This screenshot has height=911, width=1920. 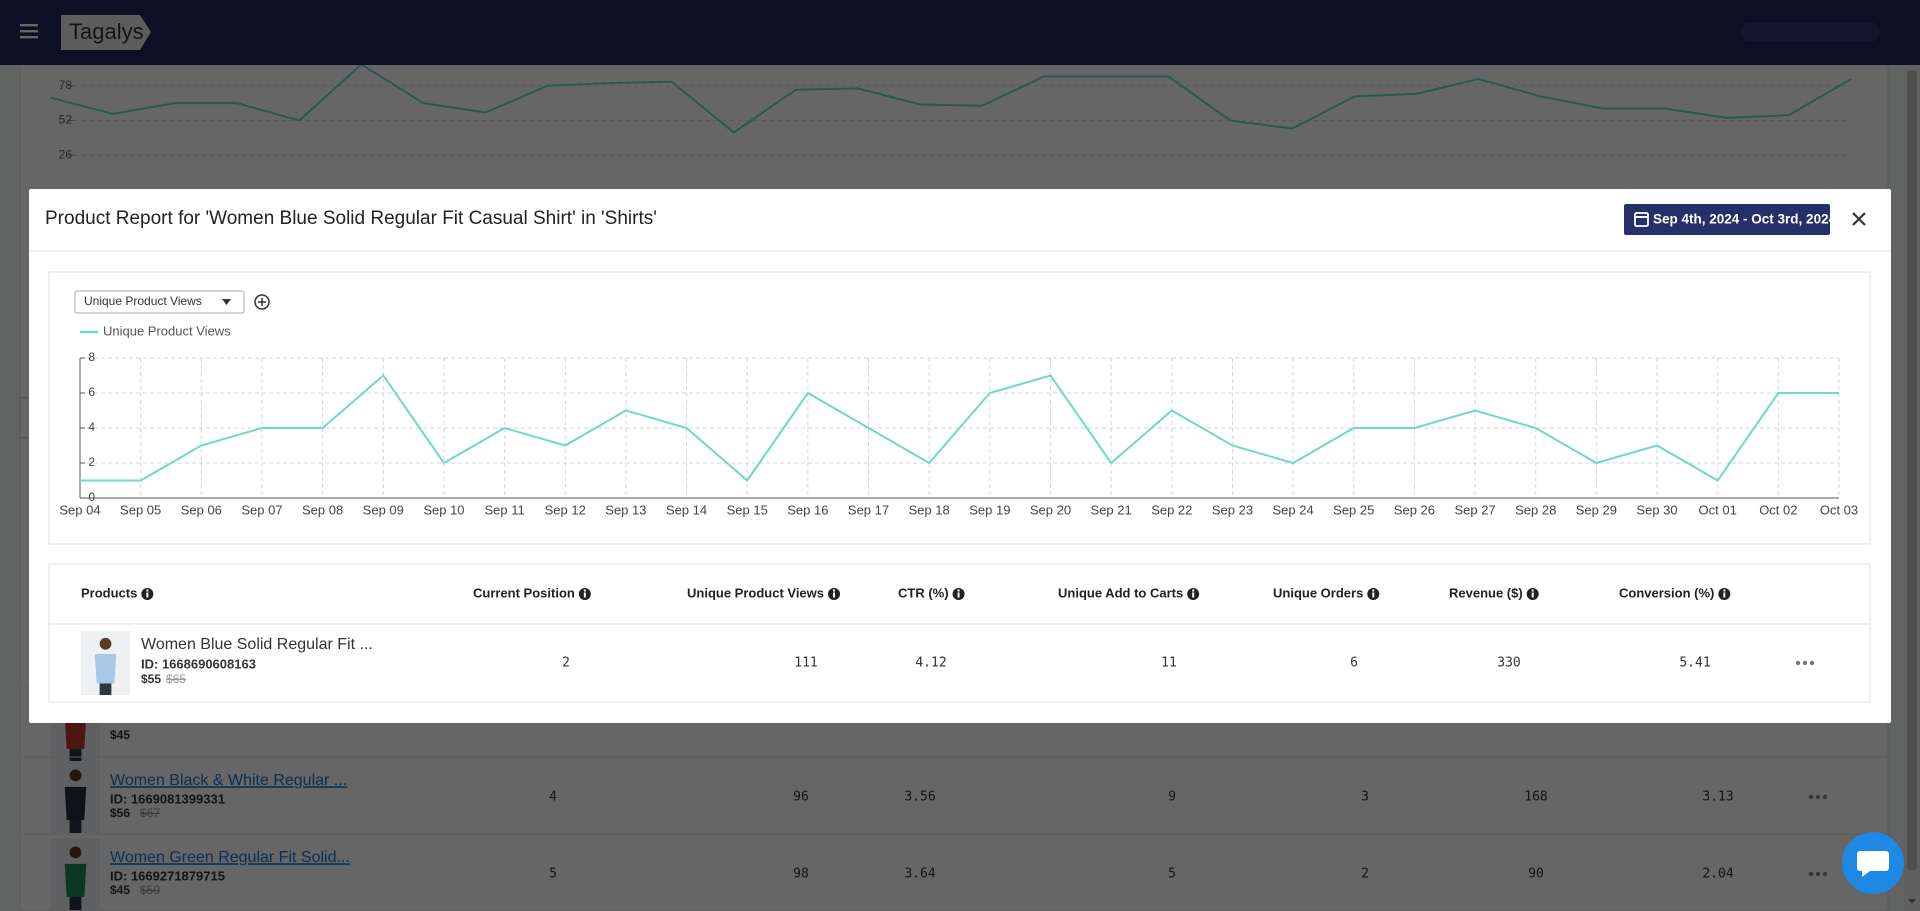 I want to click on column-header: Unique Add to Carts, so click(x=1120, y=592).